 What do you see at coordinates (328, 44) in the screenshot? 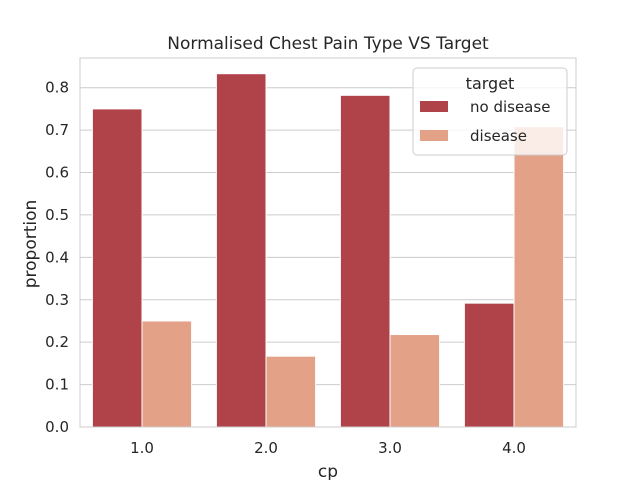
I see `chart-title: Normalised Chest Pain Type VS Target` at bounding box center [328, 44].